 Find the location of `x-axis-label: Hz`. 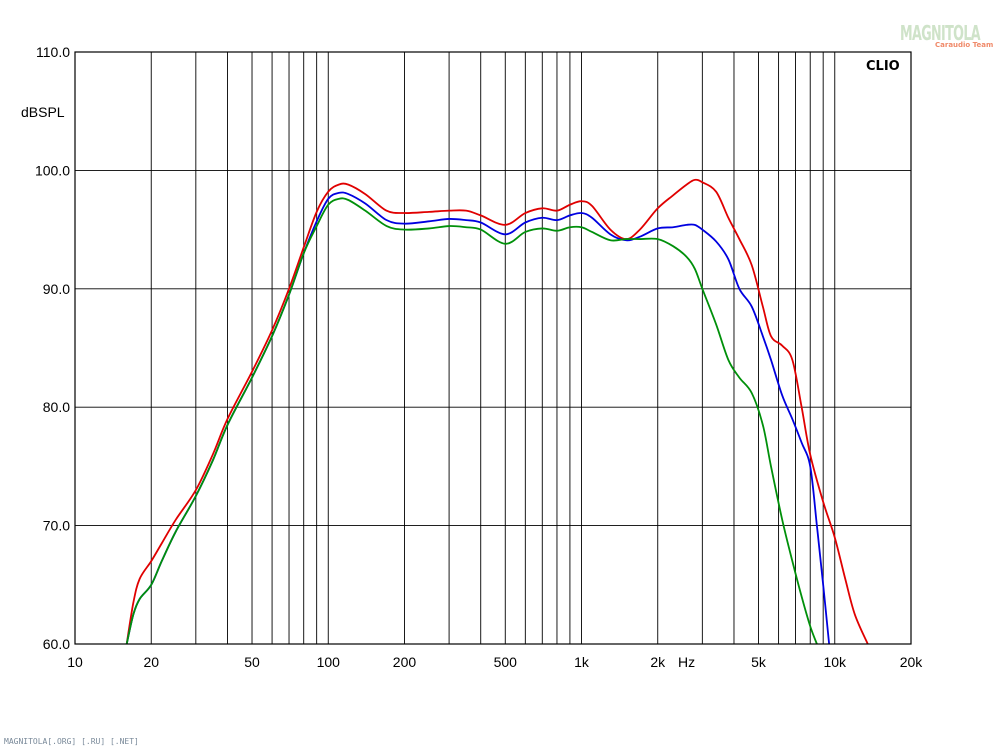

x-axis-label: Hz is located at coordinates (686, 662).